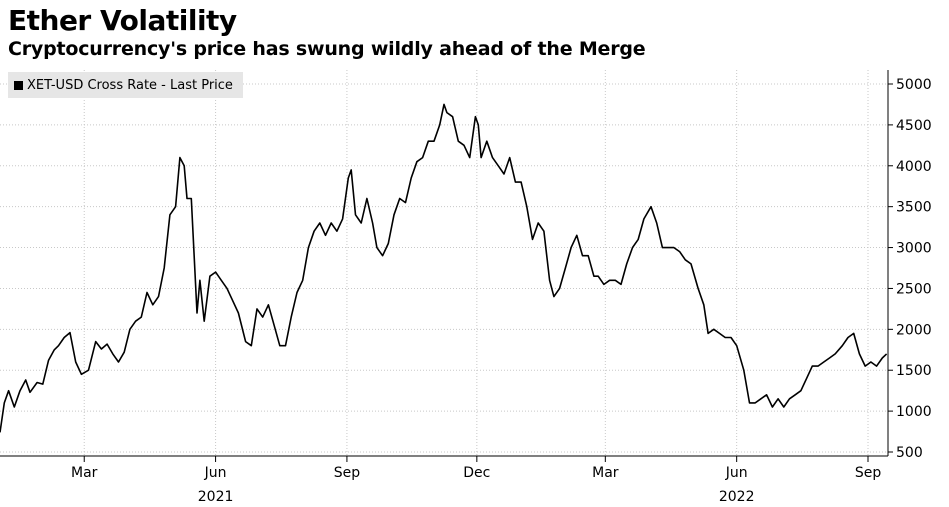 This screenshot has height=507, width=949. Describe the element at coordinates (130, 85) in the screenshot. I see `legend-label: XET-USD Cross Rate - Last Price` at that location.